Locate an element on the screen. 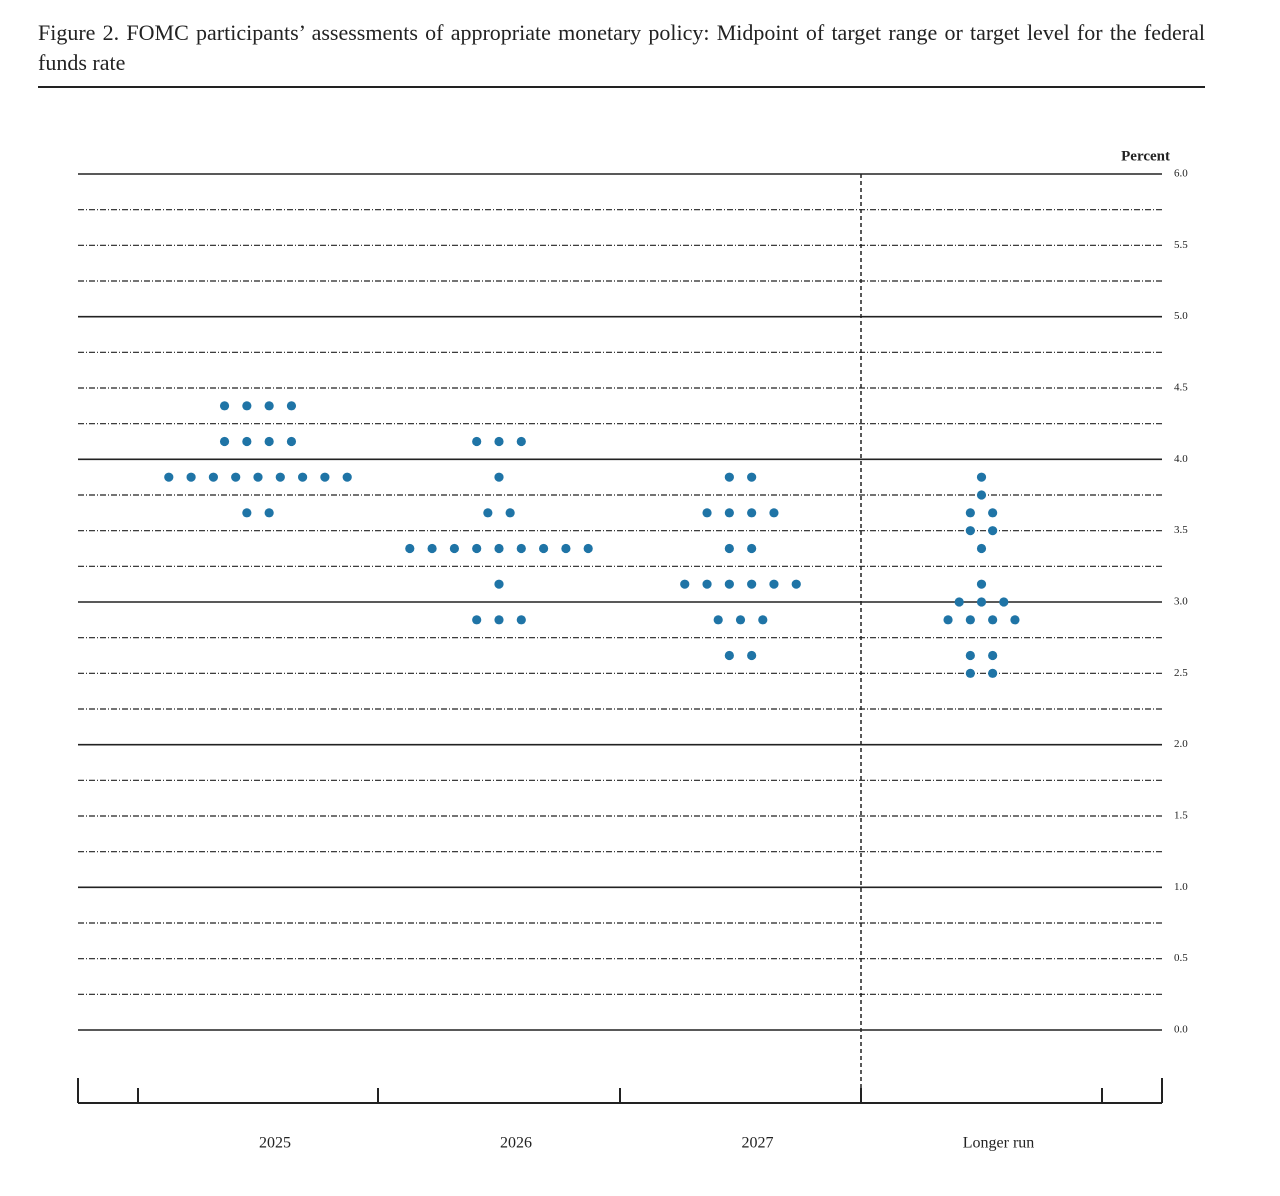 The image size is (1280, 1196). y-tick-label: 0.5 is located at coordinates (1181, 958).